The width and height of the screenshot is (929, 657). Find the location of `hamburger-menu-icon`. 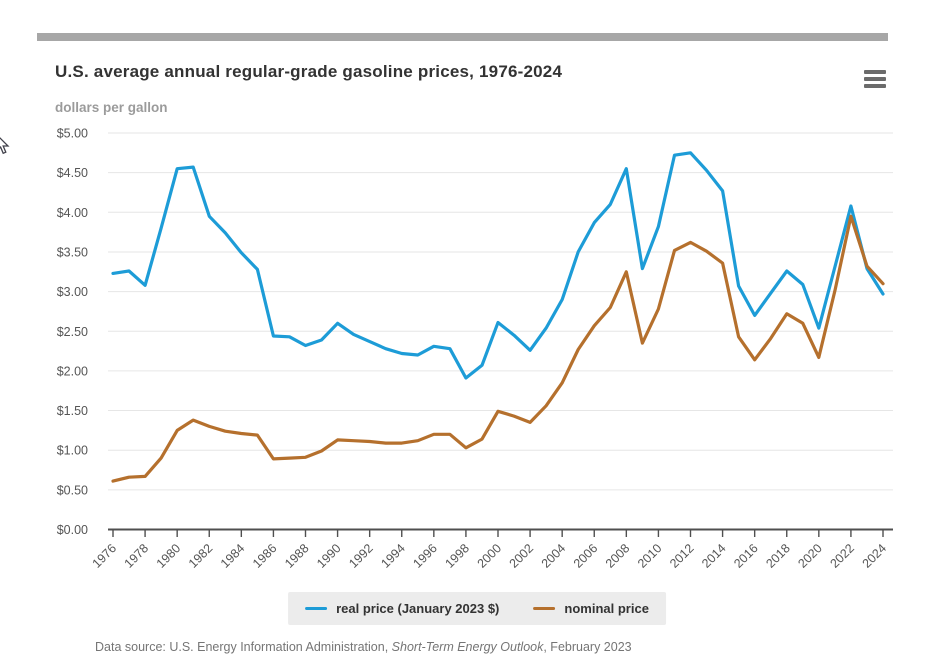

hamburger-menu-icon is located at coordinates (875, 79).